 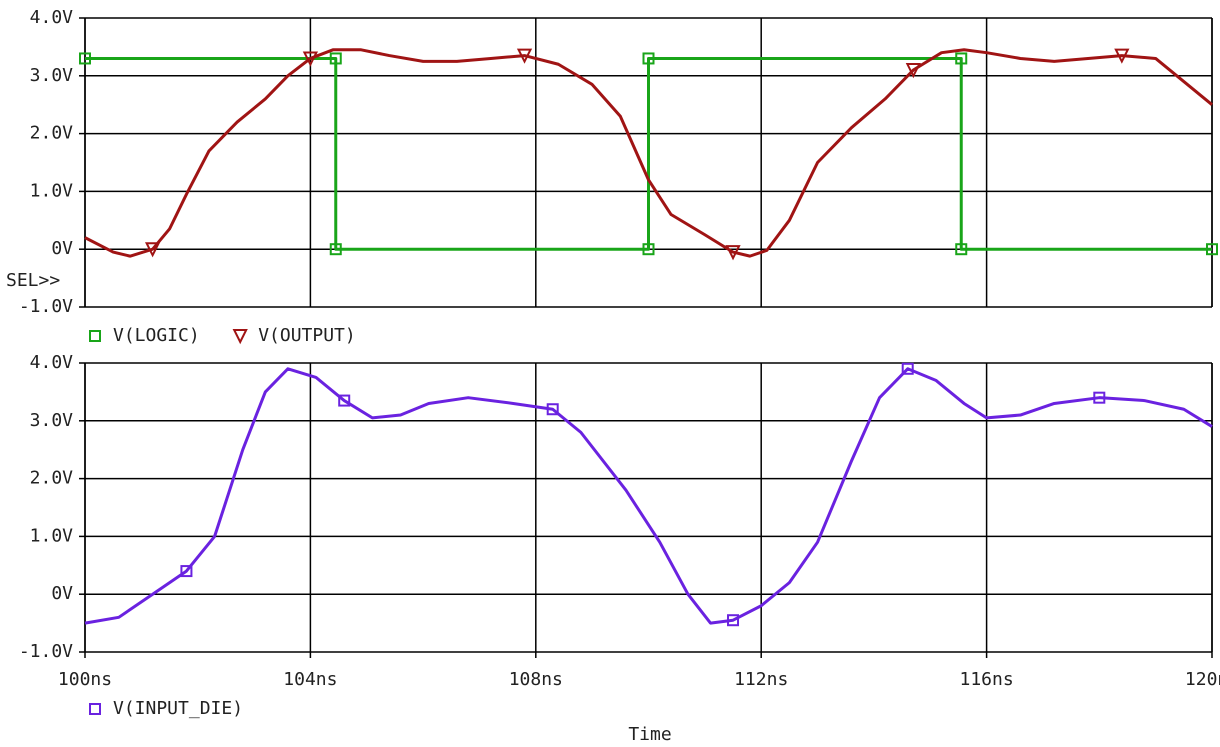 What do you see at coordinates (307, 335) in the screenshot?
I see `legend-label: V(OUTPUT)` at bounding box center [307, 335].